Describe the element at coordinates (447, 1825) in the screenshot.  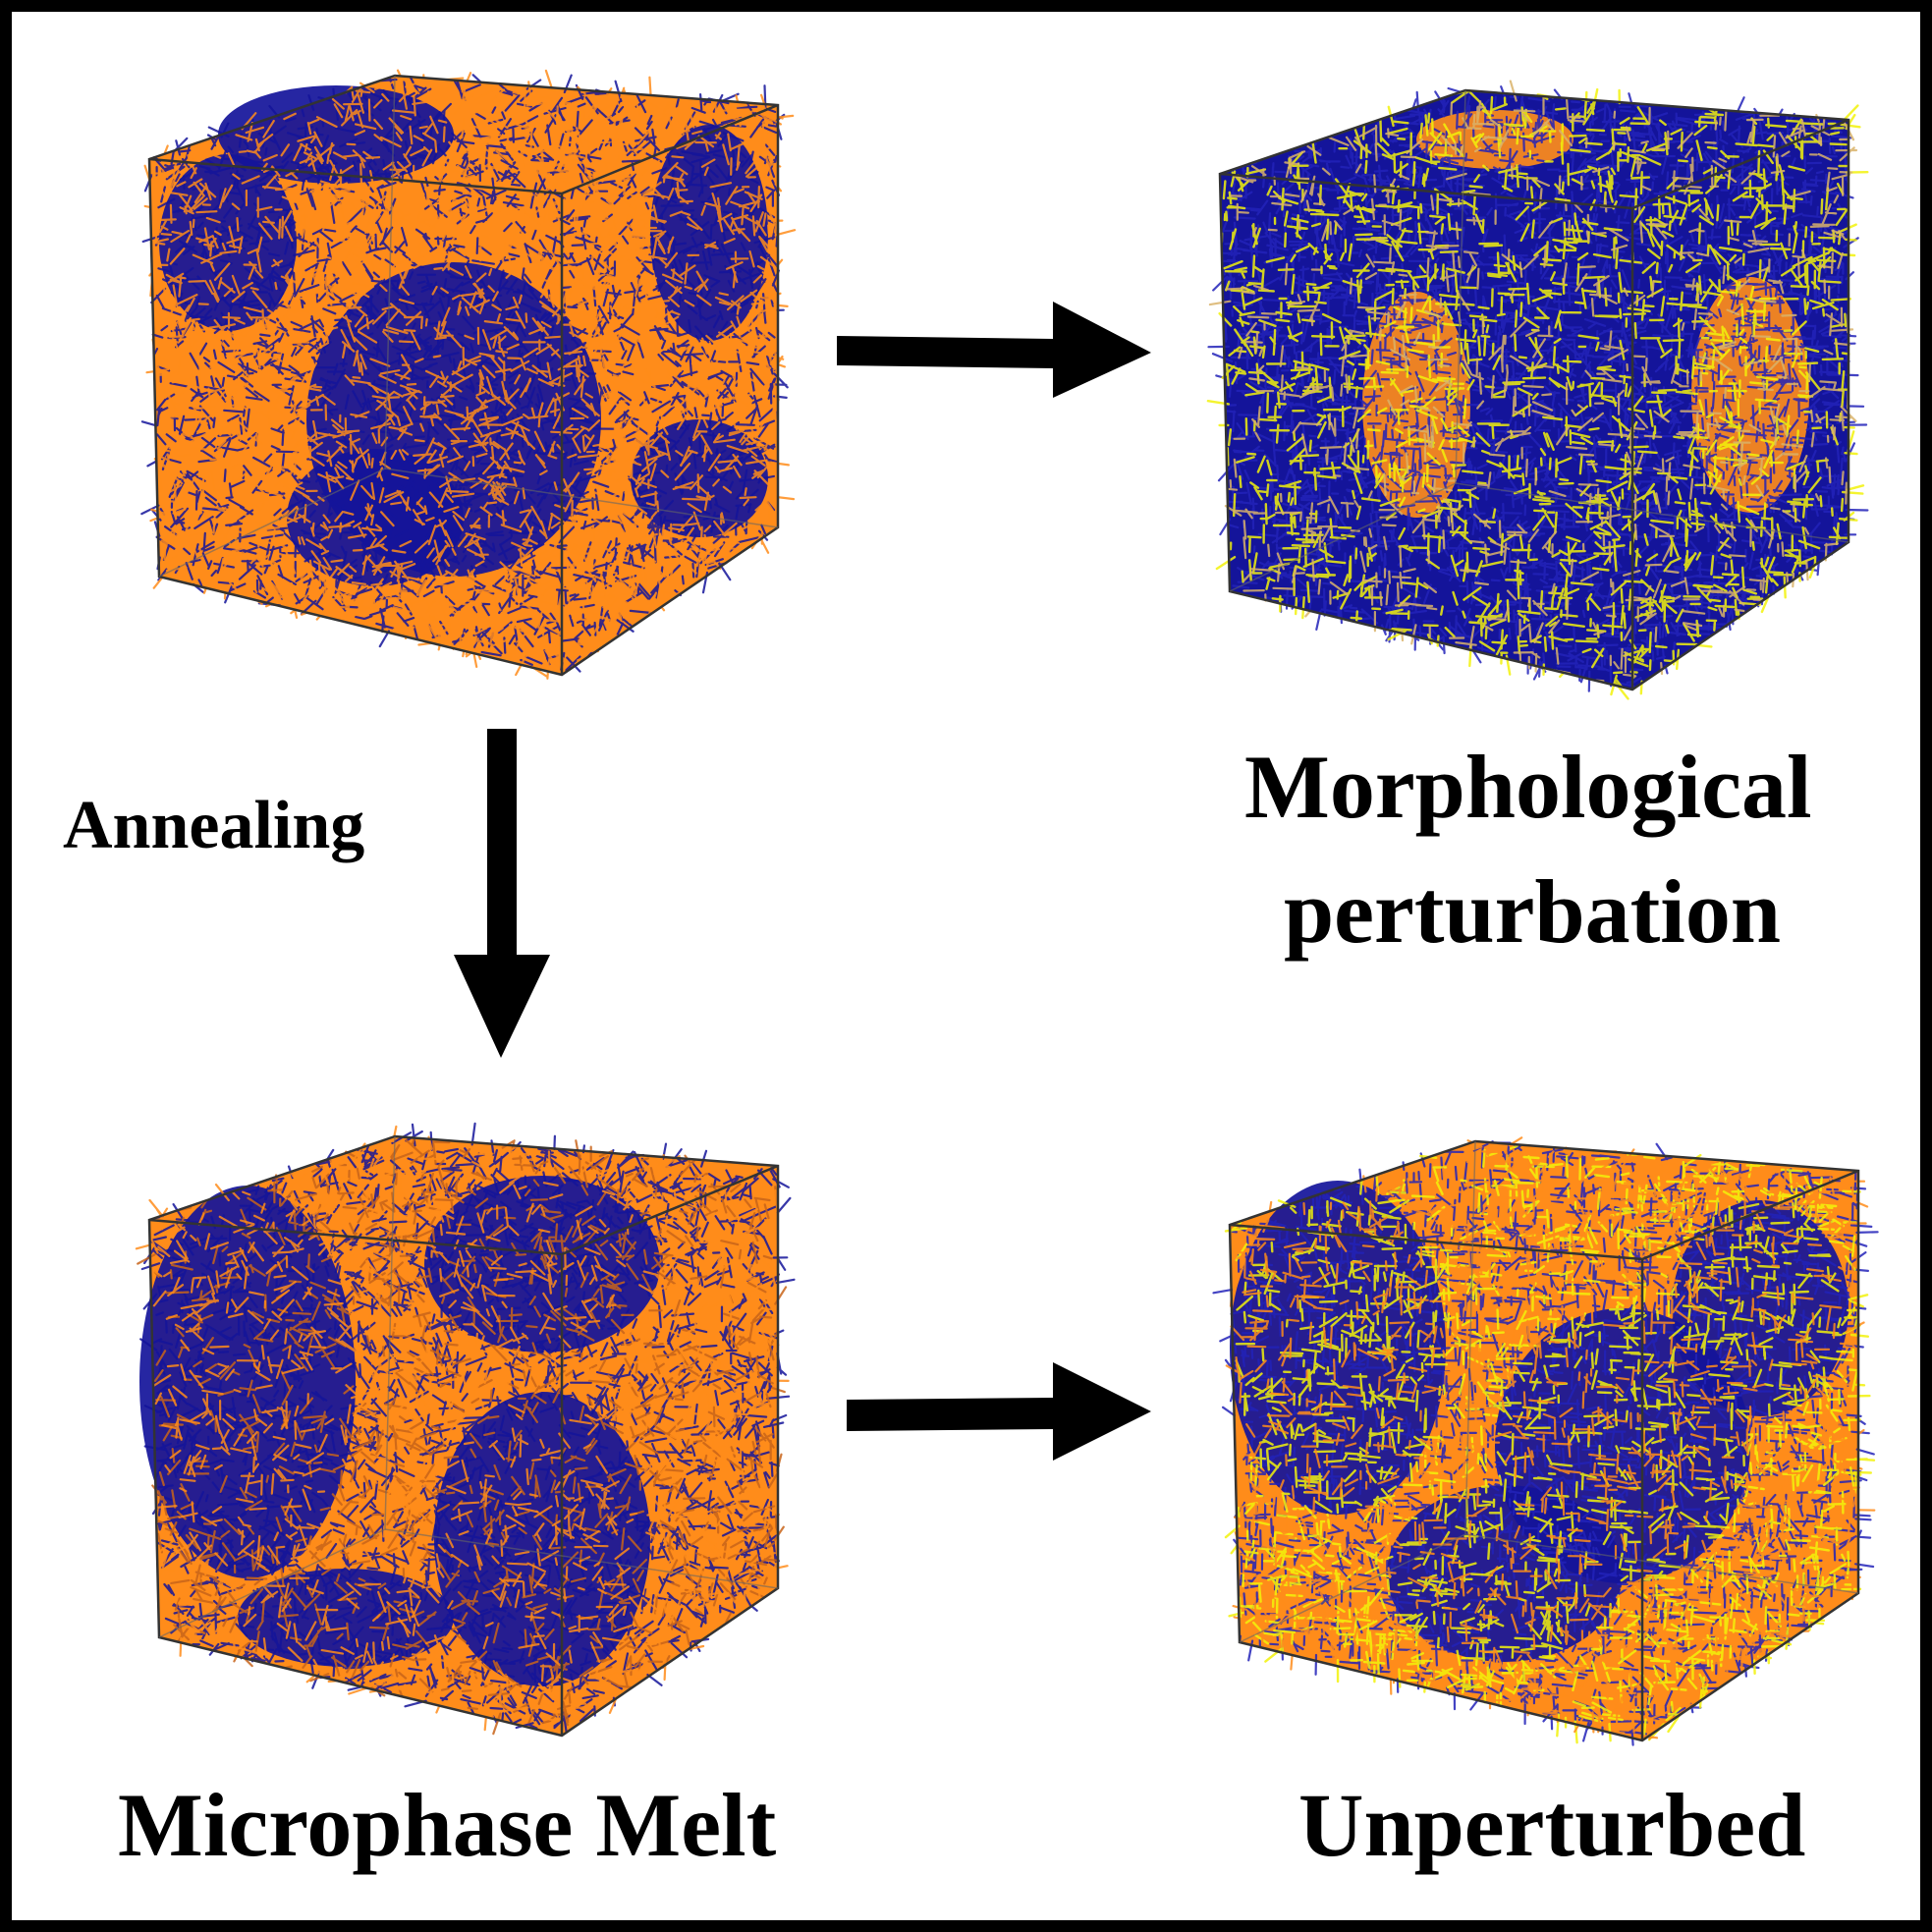
I see `microphase-melt-label: Microphase Melt` at that location.